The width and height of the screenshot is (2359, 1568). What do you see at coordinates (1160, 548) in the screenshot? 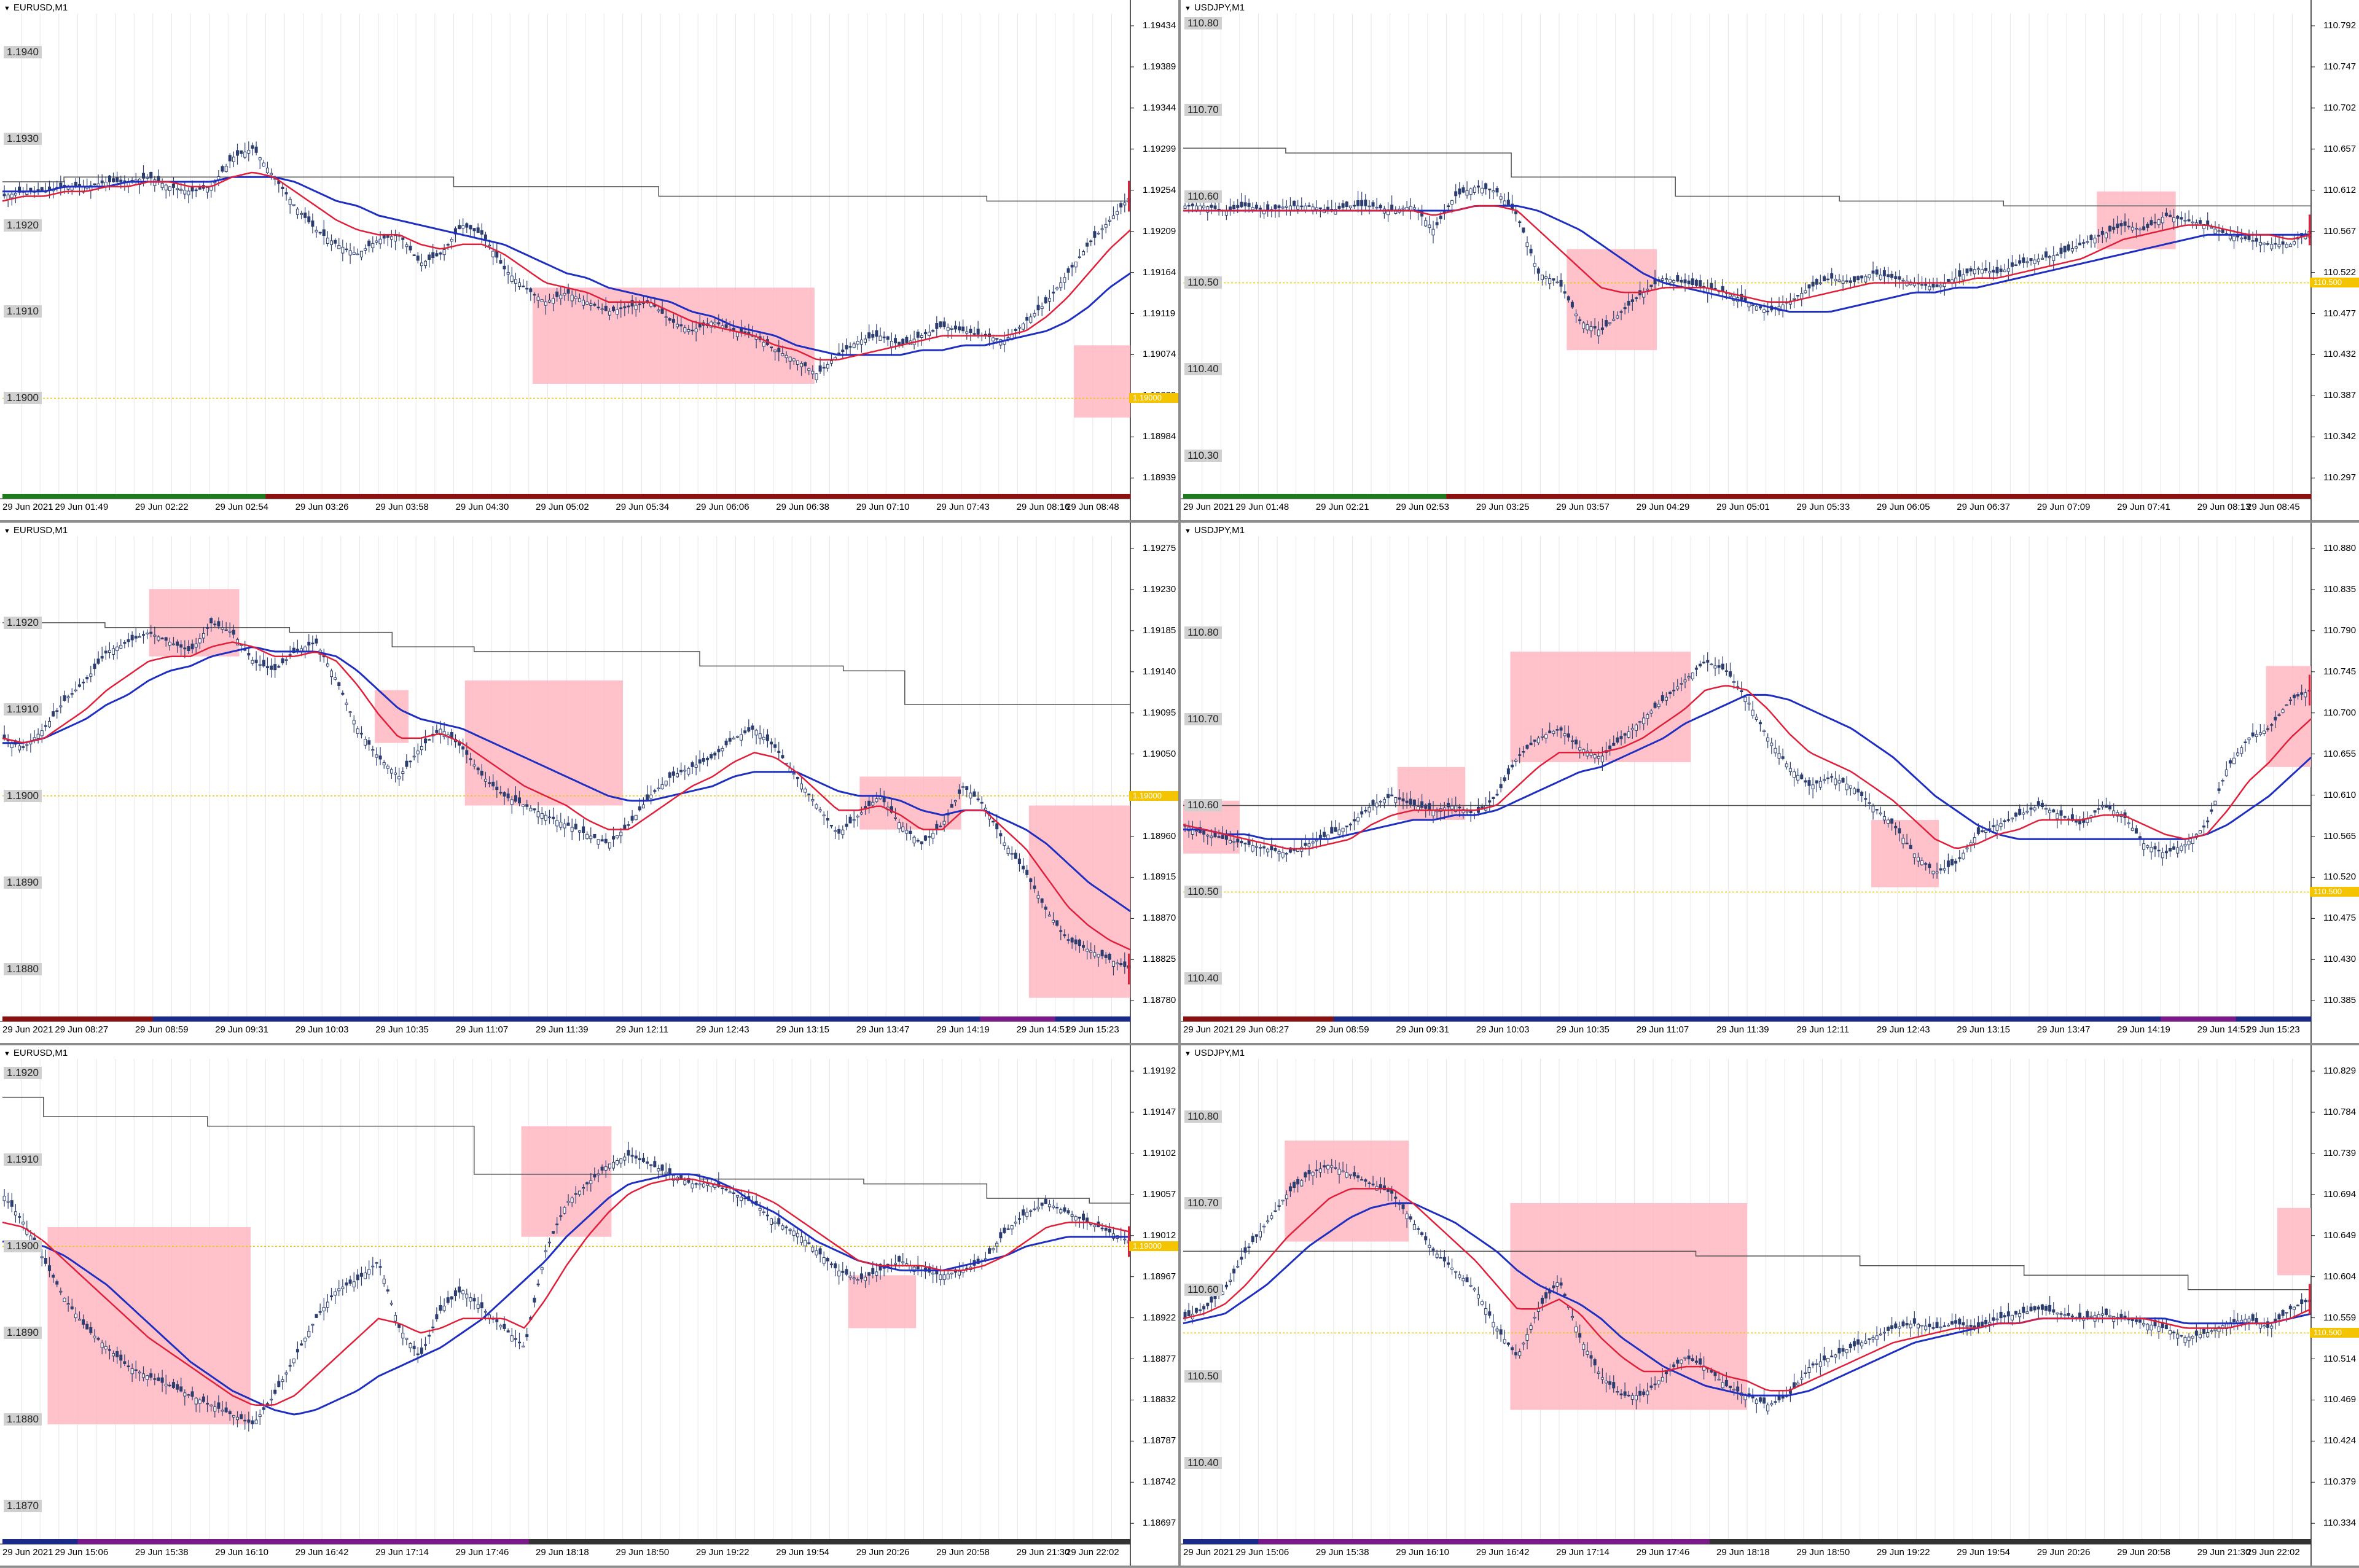
I see `price-axis-tick: 1.19275` at bounding box center [1160, 548].